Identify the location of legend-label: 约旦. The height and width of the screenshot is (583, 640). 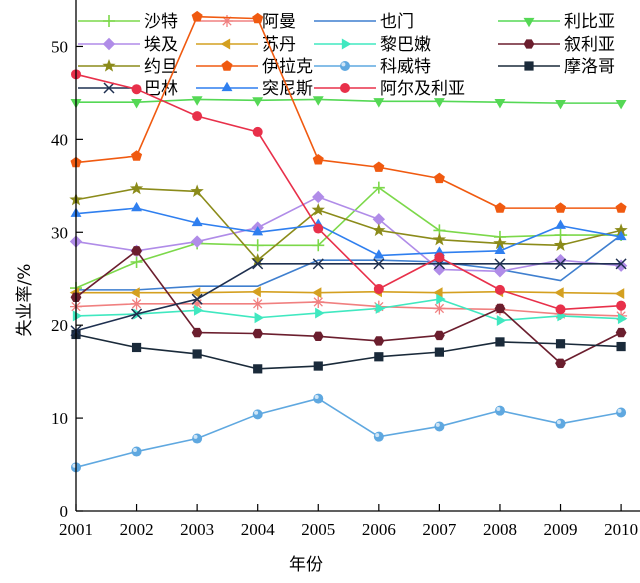
(161, 67).